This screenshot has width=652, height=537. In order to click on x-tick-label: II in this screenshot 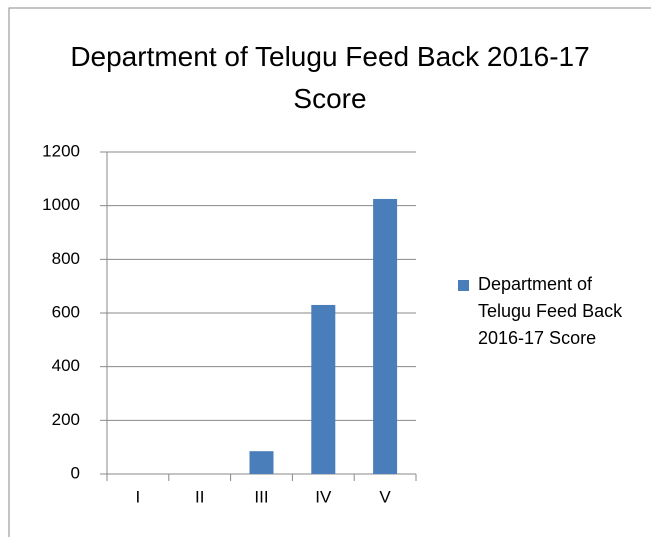, I will do `click(199, 496)`.